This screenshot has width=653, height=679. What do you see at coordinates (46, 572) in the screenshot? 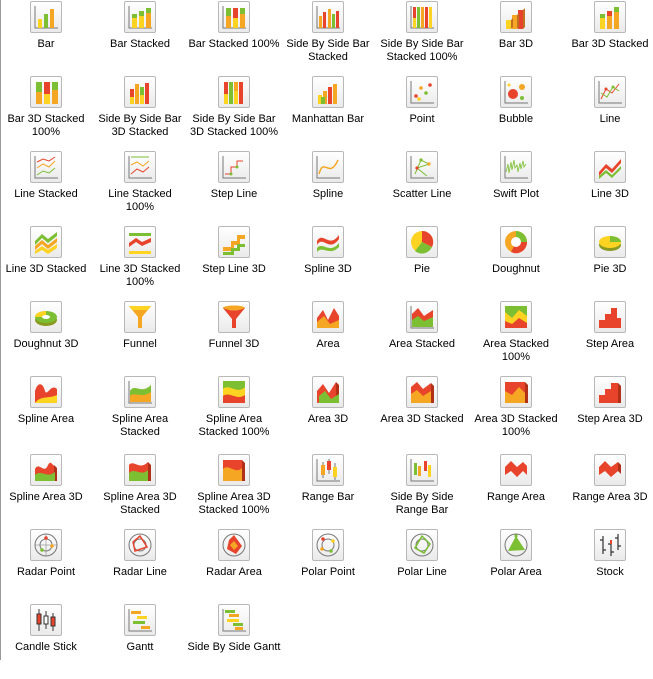
I see `chart-type-label-line: Radar Point` at bounding box center [46, 572].